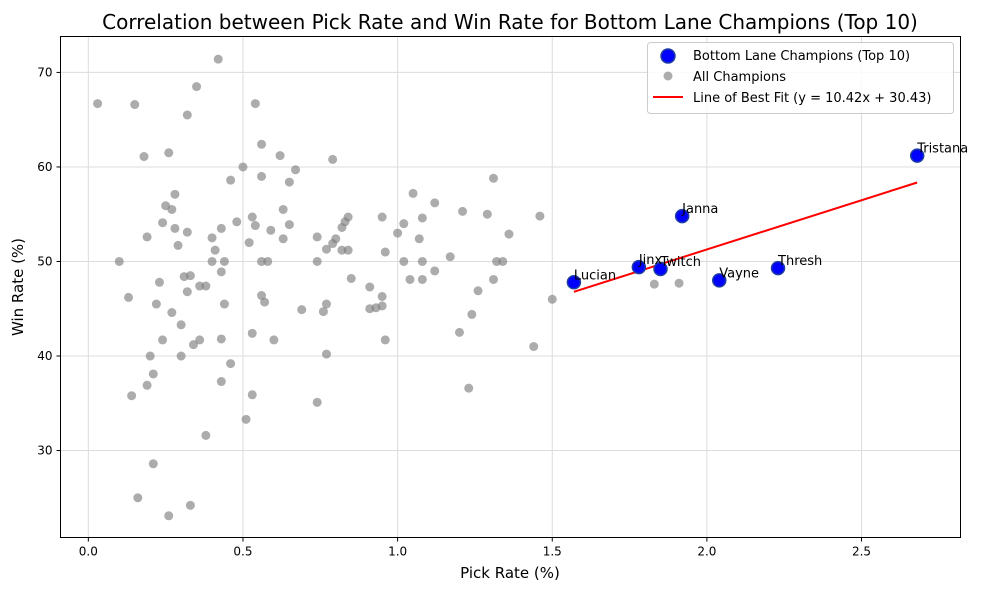 The height and width of the screenshot is (590, 984). What do you see at coordinates (668, 56) in the screenshot?
I see `legend-marker-top` at bounding box center [668, 56].